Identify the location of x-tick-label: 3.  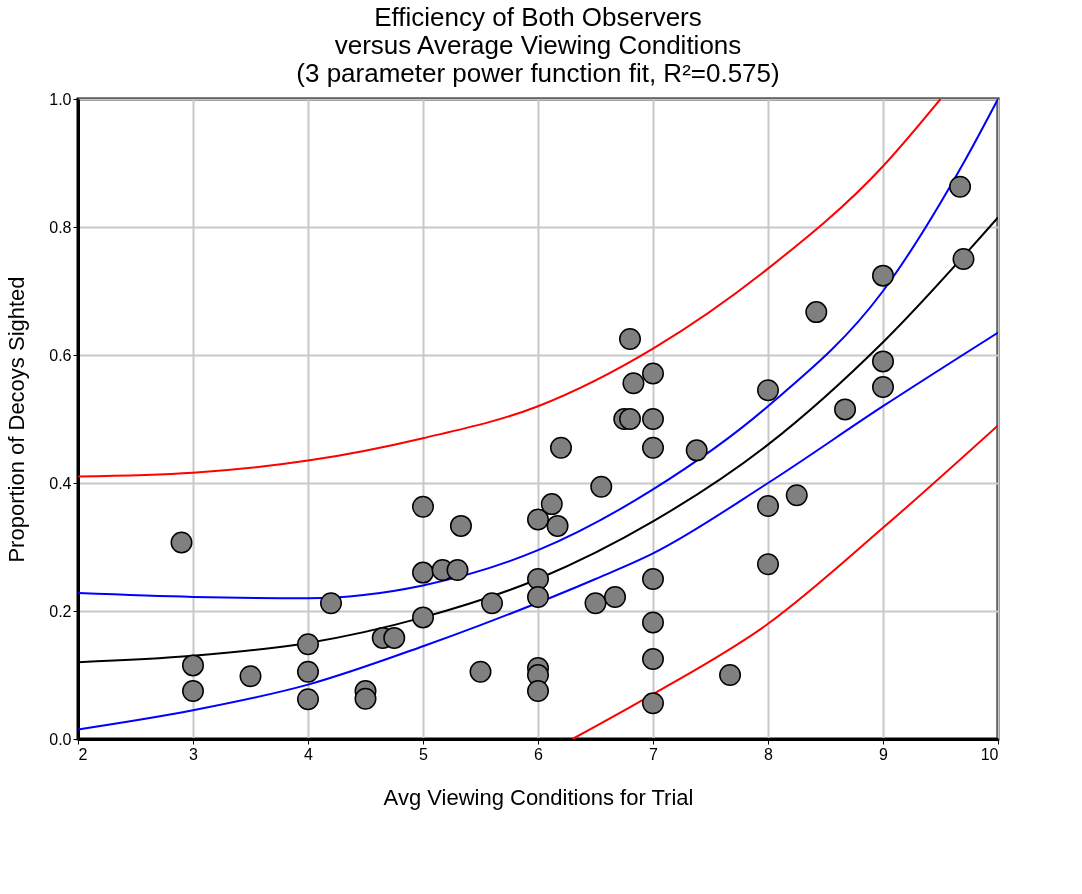
(194, 754).